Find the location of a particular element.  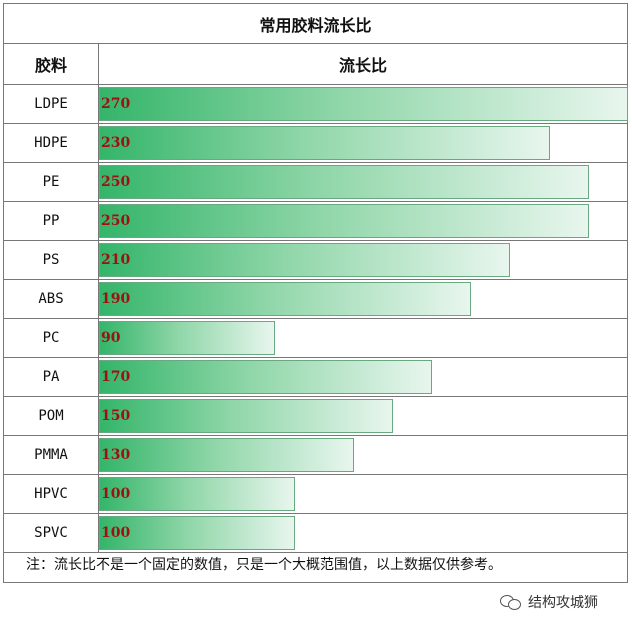

data-label: 270 is located at coordinates (116, 104).